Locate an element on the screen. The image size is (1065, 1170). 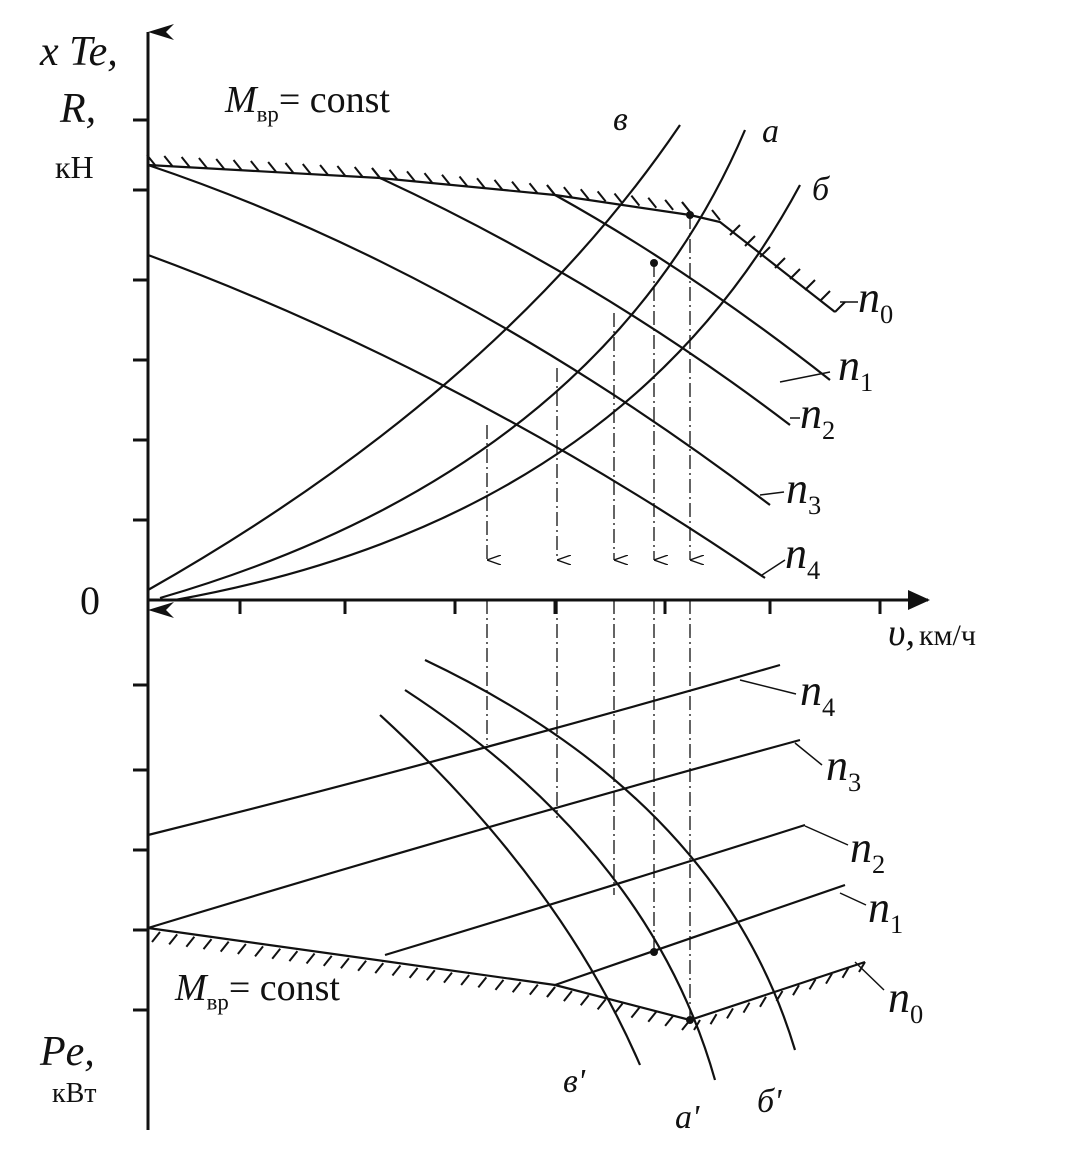
speed-label: n4 is located at coordinates (802, 557).